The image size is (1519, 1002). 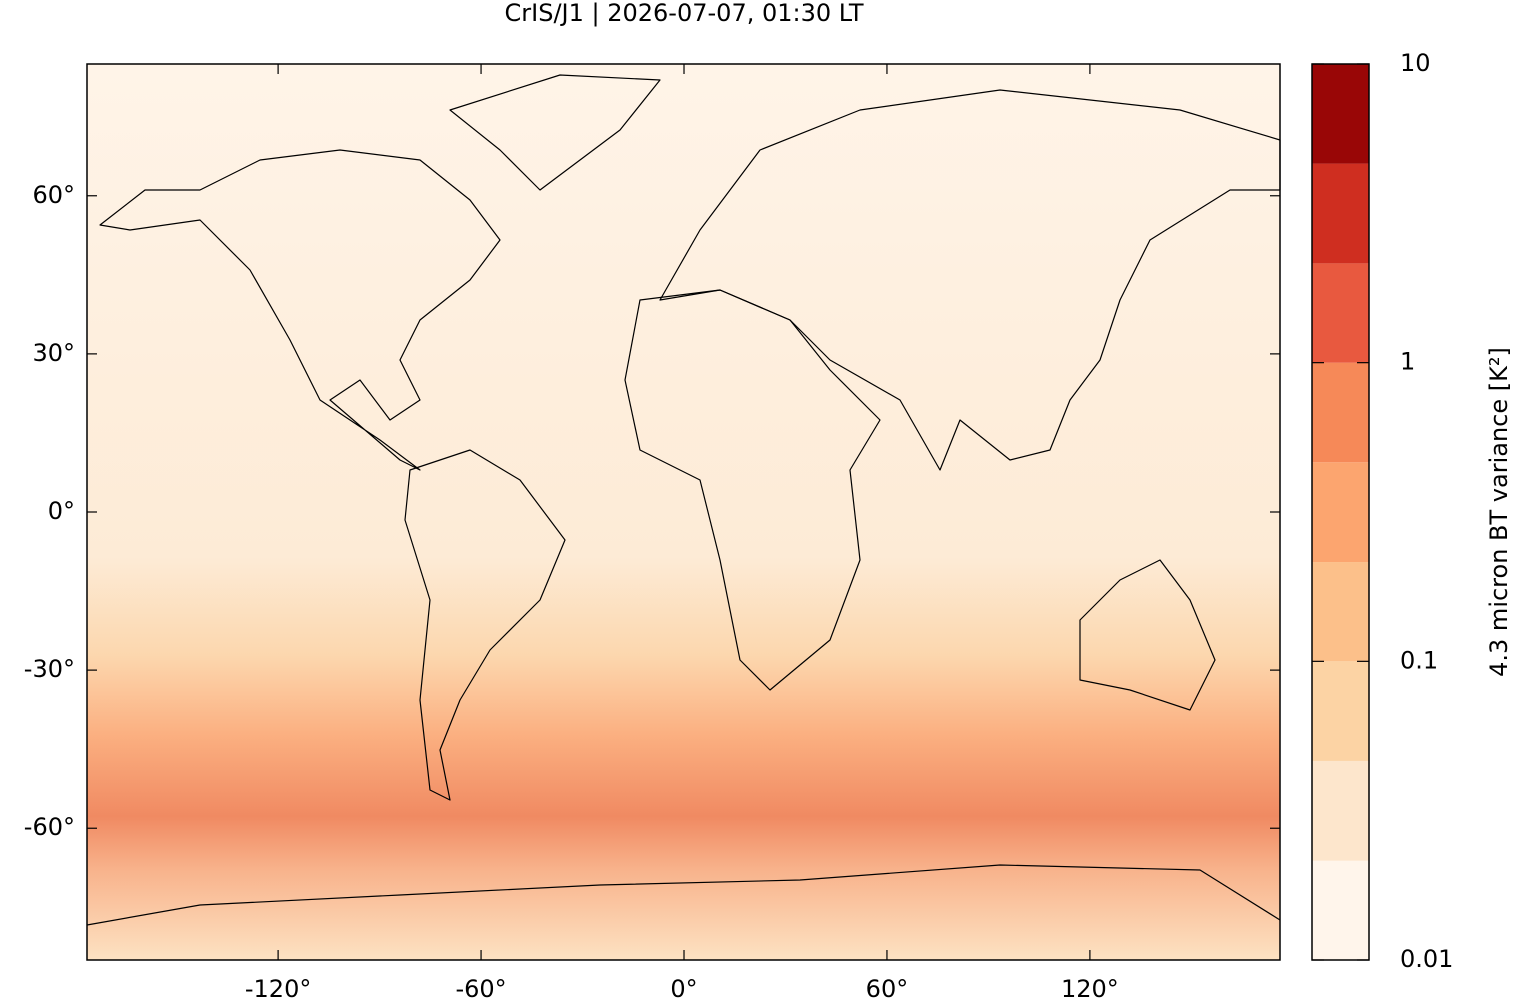 What do you see at coordinates (278, 988) in the screenshot?
I see `x-tick-label: -120°` at bounding box center [278, 988].